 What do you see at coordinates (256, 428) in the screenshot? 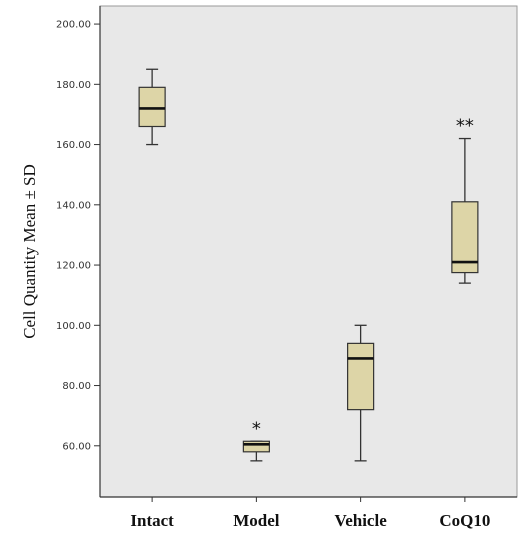
I see `significance-marker: *` at bounding box center [256, 428].